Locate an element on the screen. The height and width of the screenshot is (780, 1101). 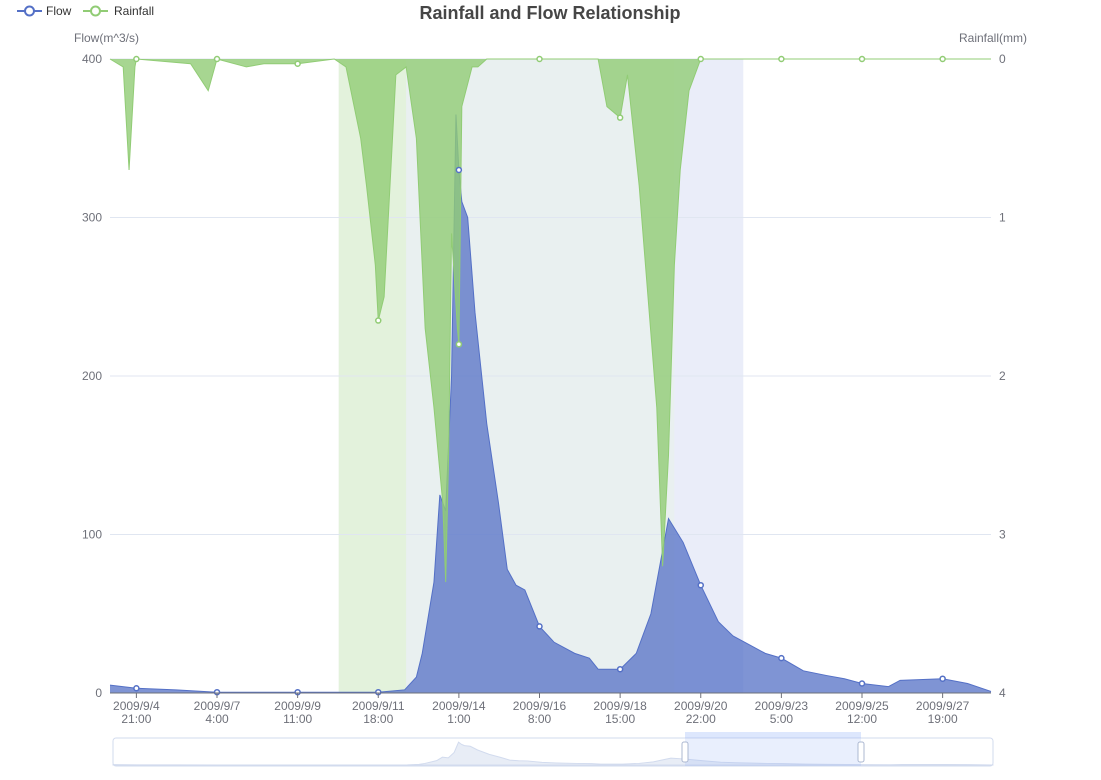
x-tick-label-time: 15:00 is located at coordinates (620, 719).